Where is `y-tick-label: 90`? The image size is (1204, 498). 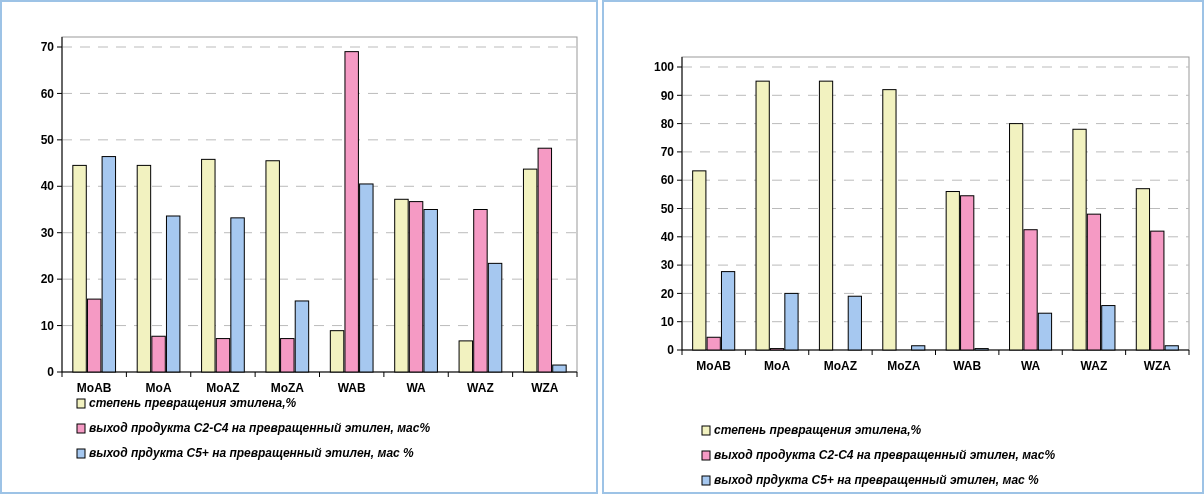
y-tick-label: 90 is located at coordinates (667, 95).